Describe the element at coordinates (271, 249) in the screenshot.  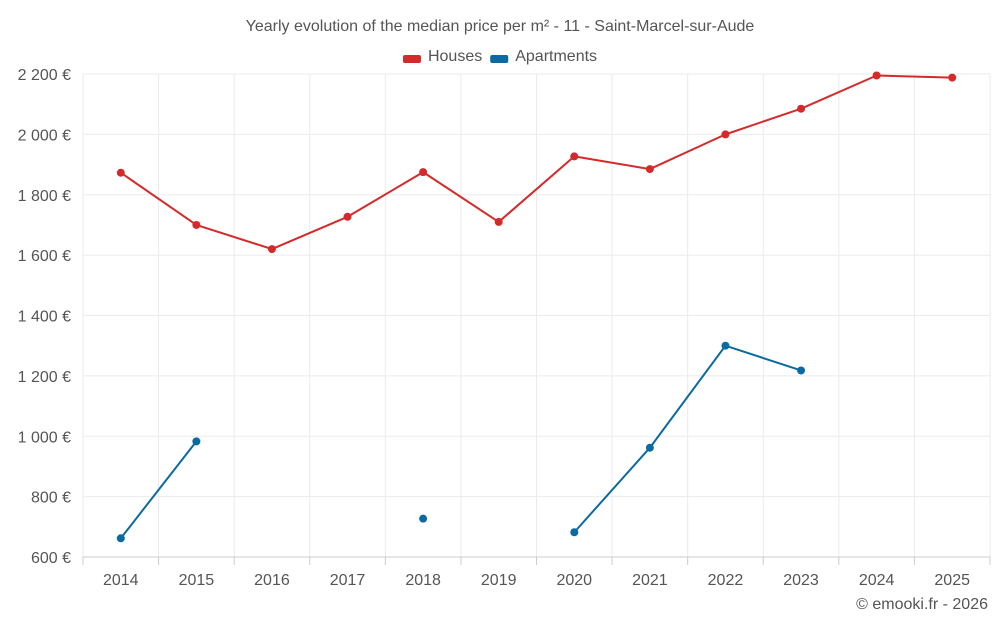
I see `data-point-houses-2016` at that location.